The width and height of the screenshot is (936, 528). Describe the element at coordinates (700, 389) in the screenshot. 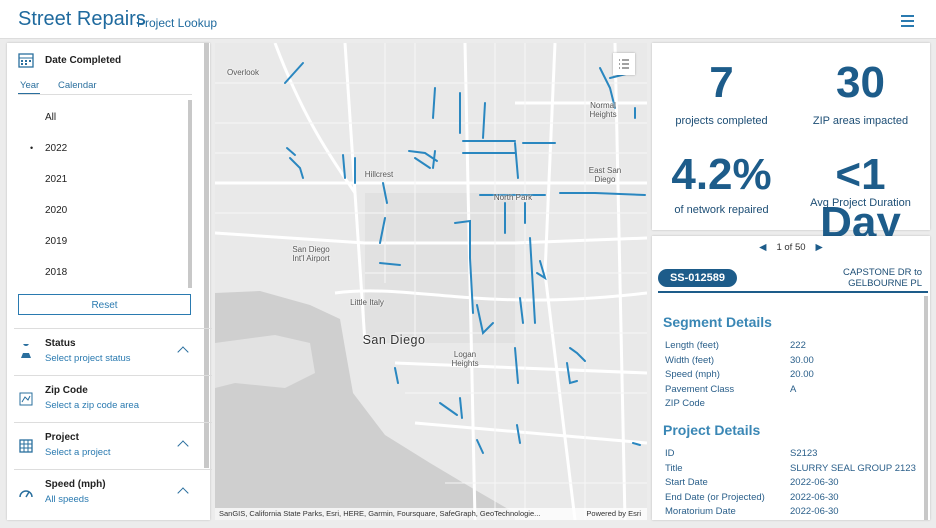

I see `field-label: Pavement Class` at that location.